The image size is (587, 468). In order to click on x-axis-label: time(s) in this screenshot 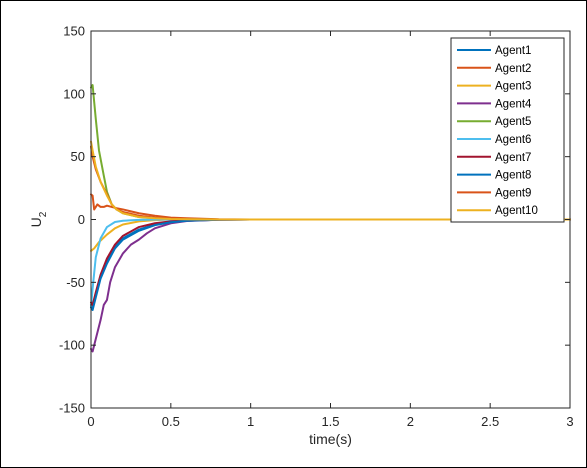, I will do `click(330, 439)`.